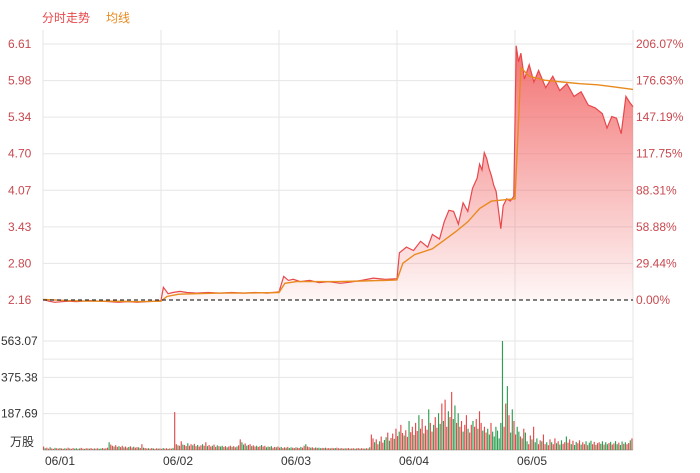  Describe the element at coordinates (296, 461) in the screenshot. I see `x-axis: 06/01 06/02 06/03 06/04 06/05` at that location.